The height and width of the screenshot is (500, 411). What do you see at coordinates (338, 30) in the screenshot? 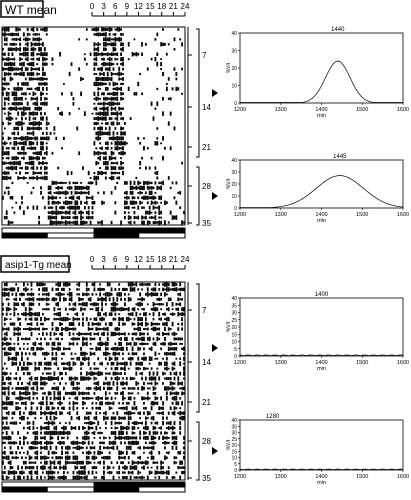
I see `peak-label: 1440` at bounding box center [338, 30].